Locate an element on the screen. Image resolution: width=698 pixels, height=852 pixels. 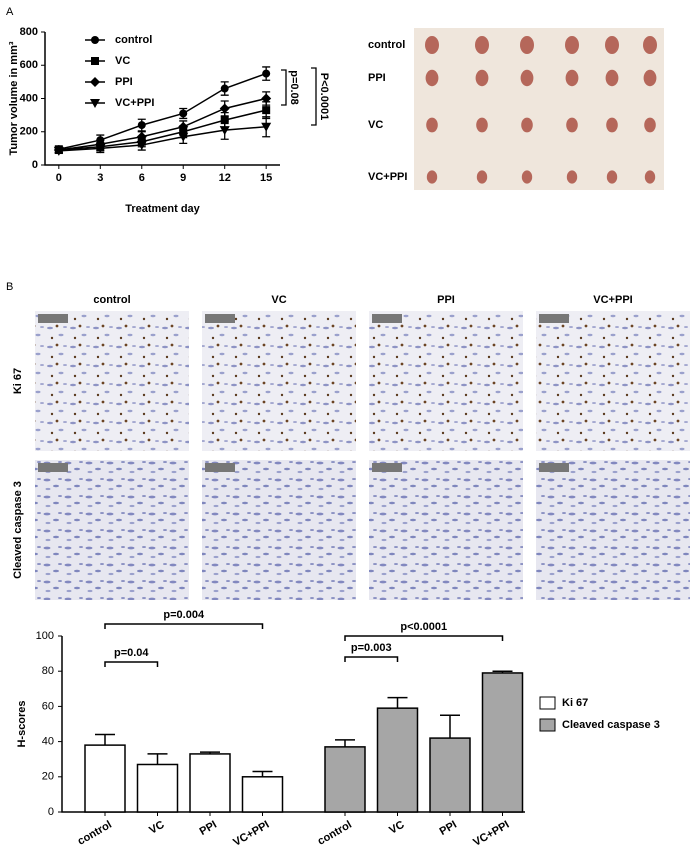
tumor-photo-items: control PPI VC VC+PPI is located at coordinates (512, 110).